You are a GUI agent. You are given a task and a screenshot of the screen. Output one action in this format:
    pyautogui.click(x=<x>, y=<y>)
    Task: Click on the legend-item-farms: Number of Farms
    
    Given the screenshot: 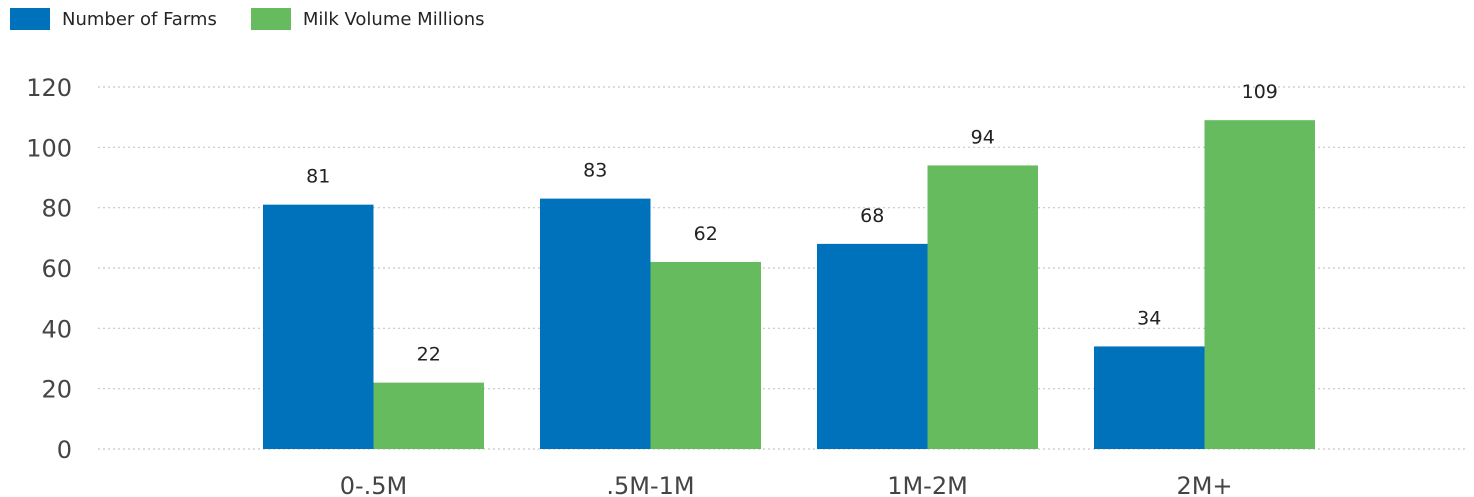 What is the action you would take?
    pyautogui.click(x=113, y=19)
    